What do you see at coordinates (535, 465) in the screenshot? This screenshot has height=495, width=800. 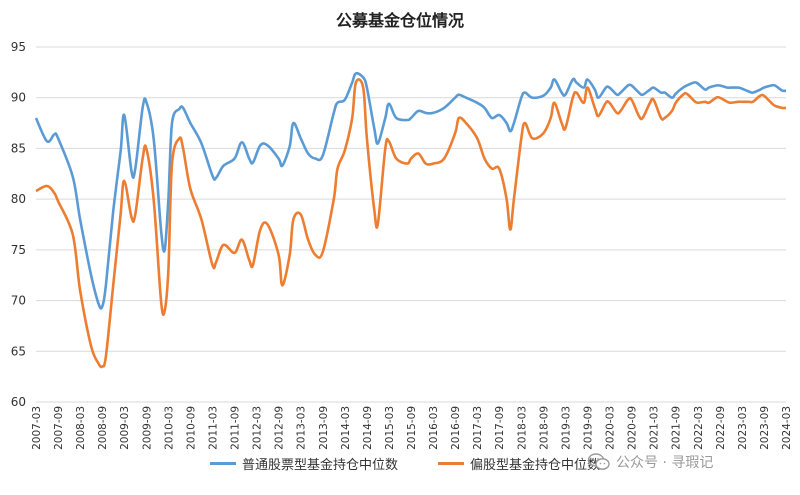 I see `legend-label-series-2: 偏股型基金持仓中位数` at bounding box center [535, 465].